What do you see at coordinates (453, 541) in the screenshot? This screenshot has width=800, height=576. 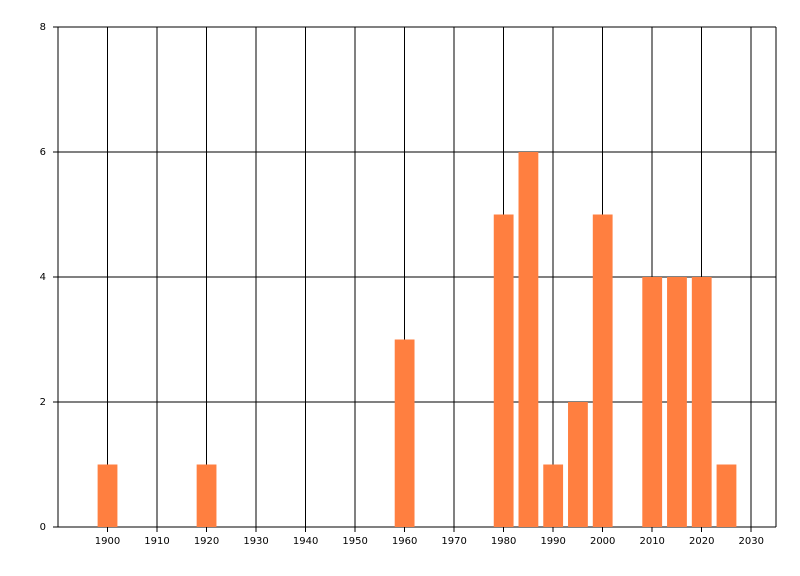 I see `x-tick-label: 1970` at bounding box center [453, 541].